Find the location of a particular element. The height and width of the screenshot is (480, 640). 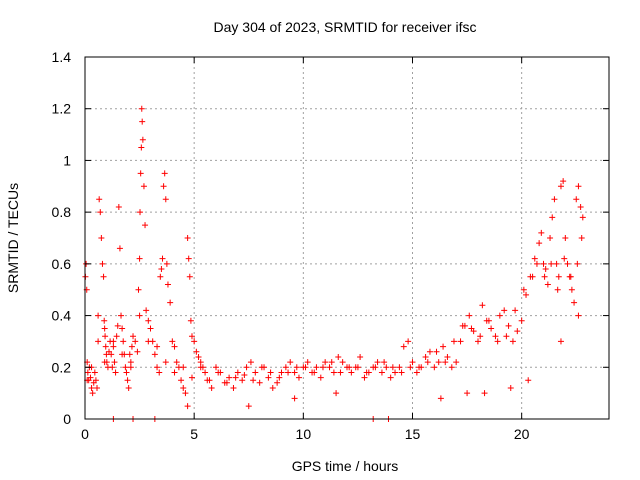

y-tick-label: 0.2 is located at coordinates (62, 367).